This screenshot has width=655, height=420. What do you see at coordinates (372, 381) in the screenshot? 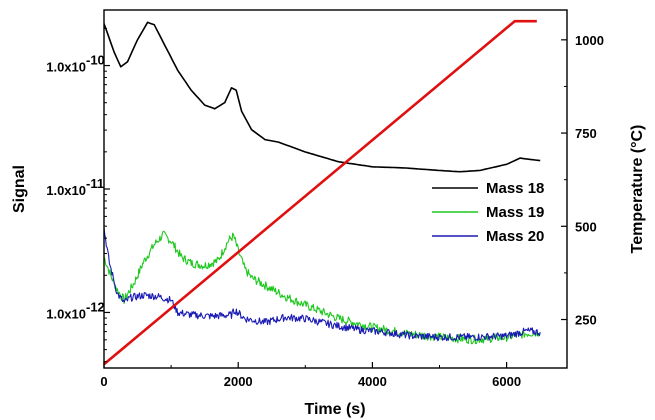
I see `x-tick-label: 4000` at bounding box center [372, 381].